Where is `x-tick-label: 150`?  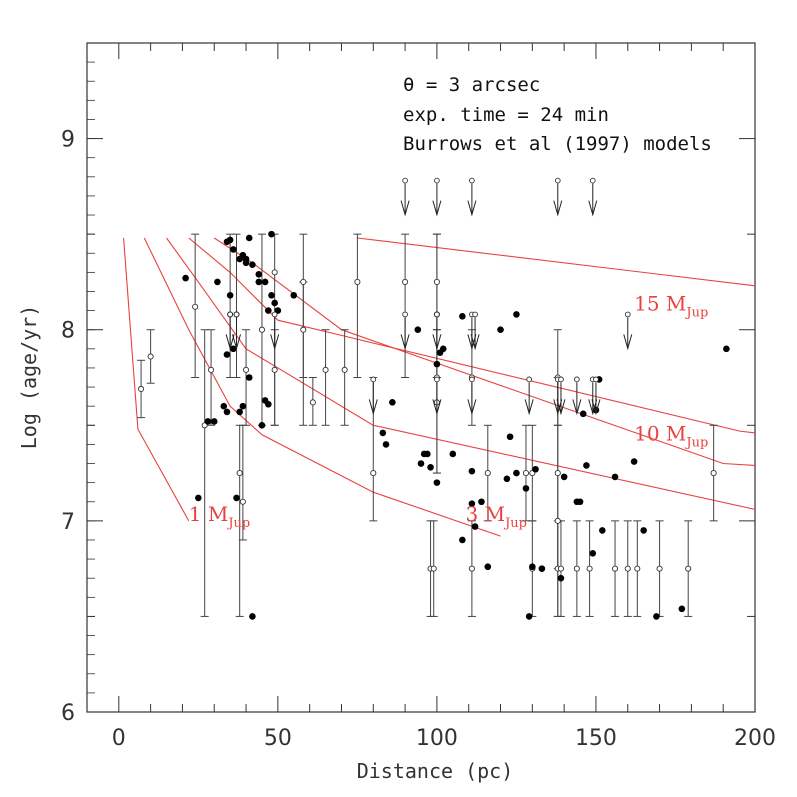 x-tick-label: 150 is located at coordinates (596, 738).